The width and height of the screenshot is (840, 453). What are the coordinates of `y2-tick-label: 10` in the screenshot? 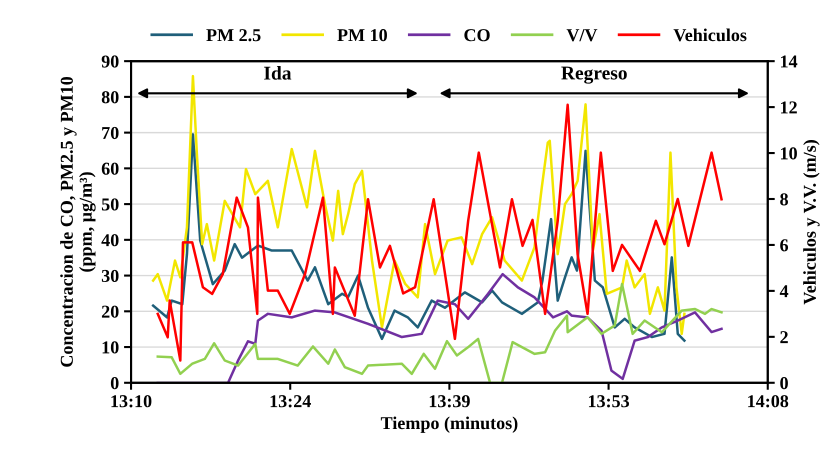 It's located at (789, 153).